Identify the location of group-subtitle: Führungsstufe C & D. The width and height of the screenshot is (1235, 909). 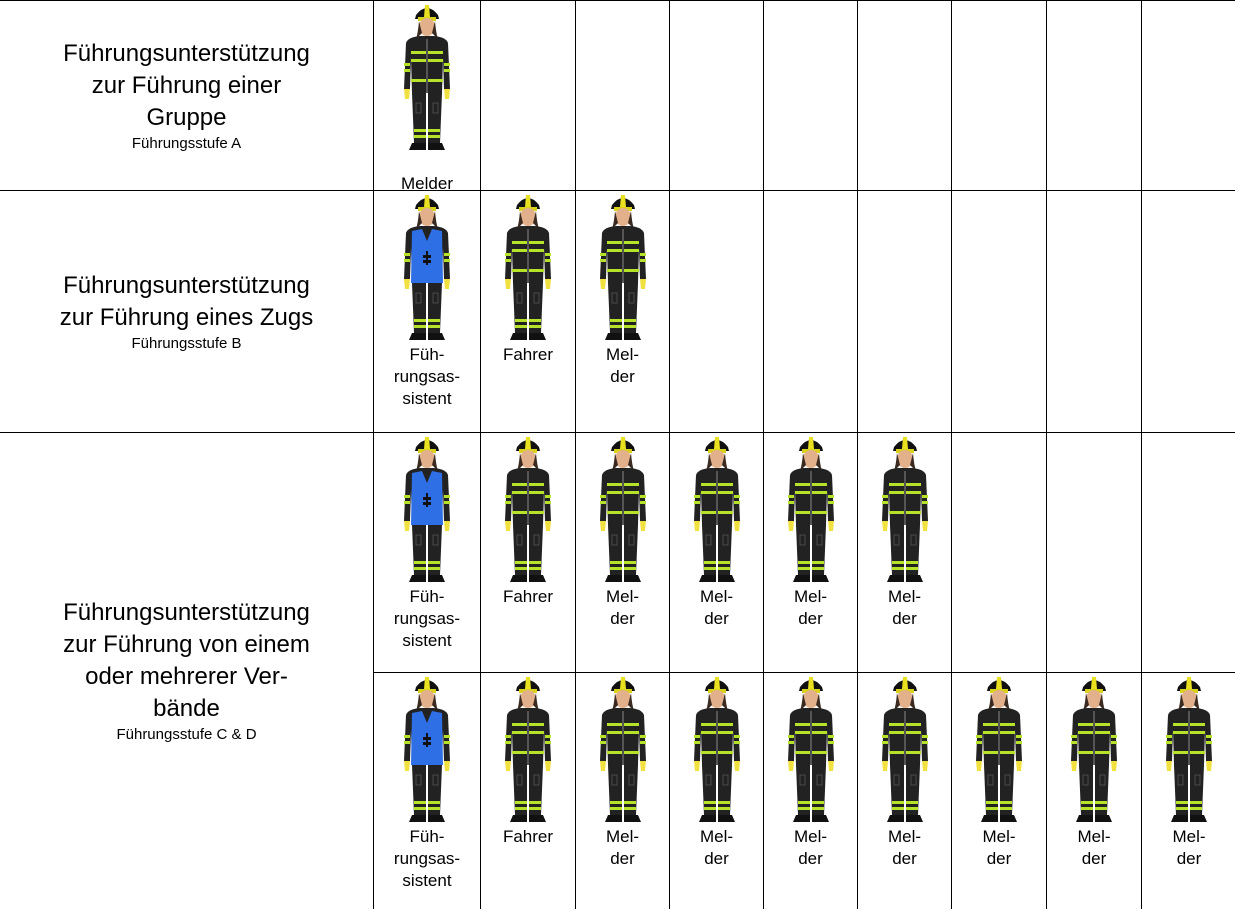
(186, 734).